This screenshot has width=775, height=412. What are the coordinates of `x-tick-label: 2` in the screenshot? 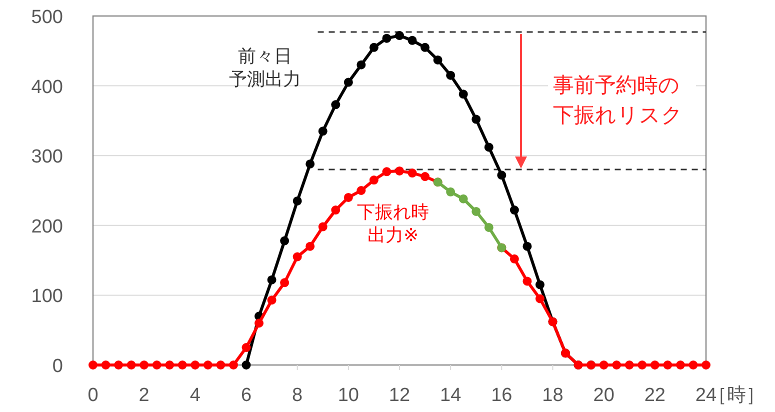 It's located at (144, 395).